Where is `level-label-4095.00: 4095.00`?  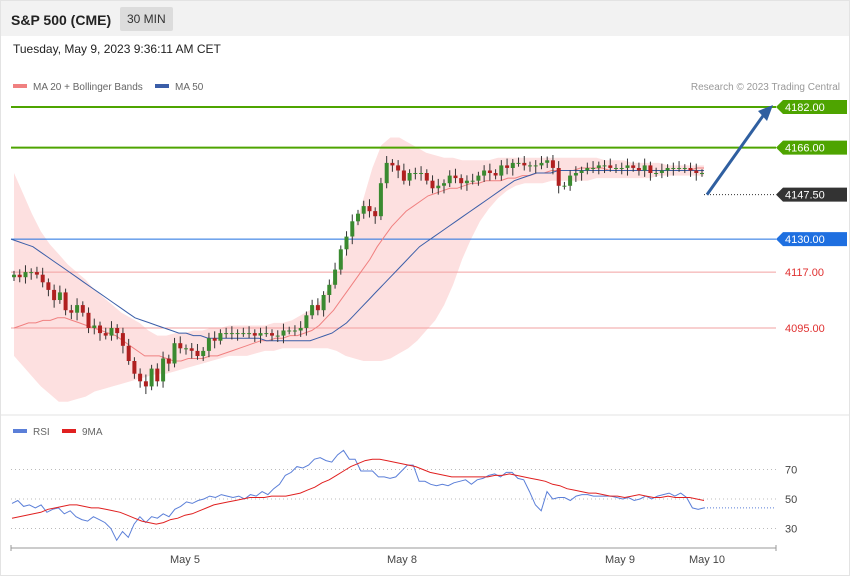
level-label-4095.00: 4095.00 is located at coordinates (805, 329).